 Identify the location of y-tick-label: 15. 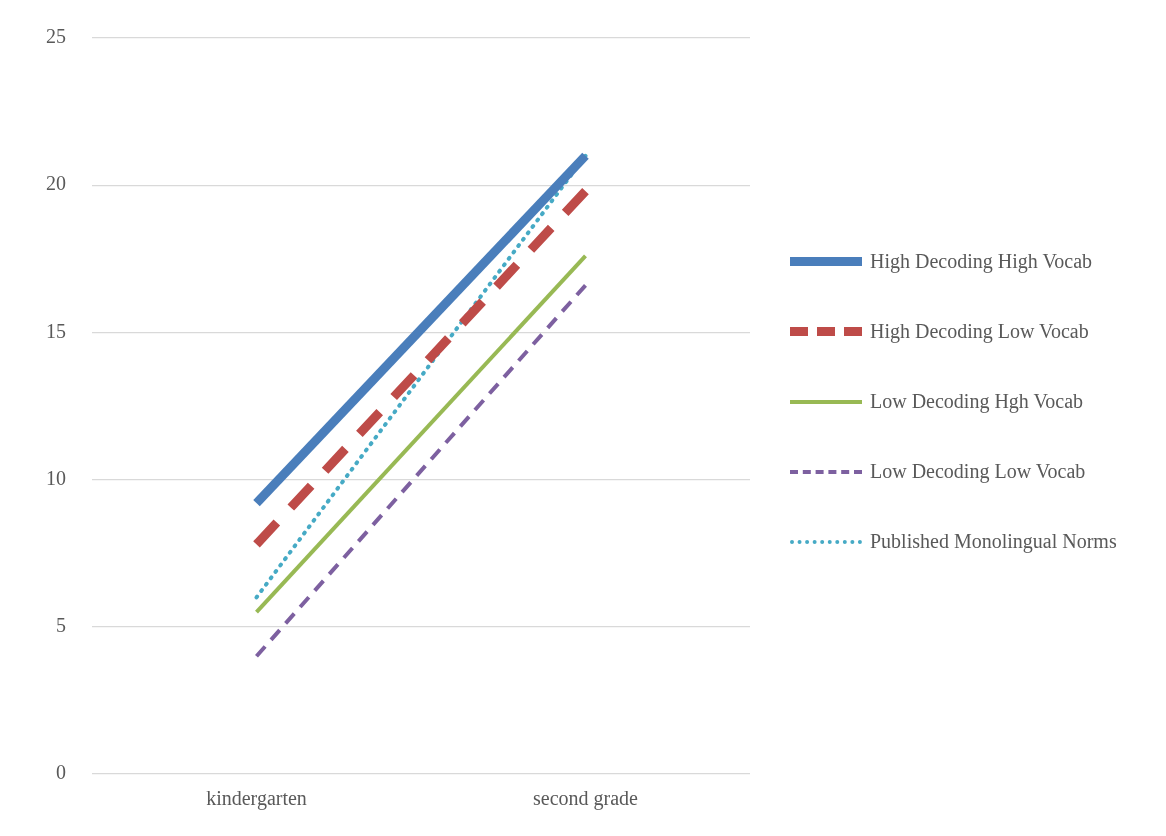
(56, 330).